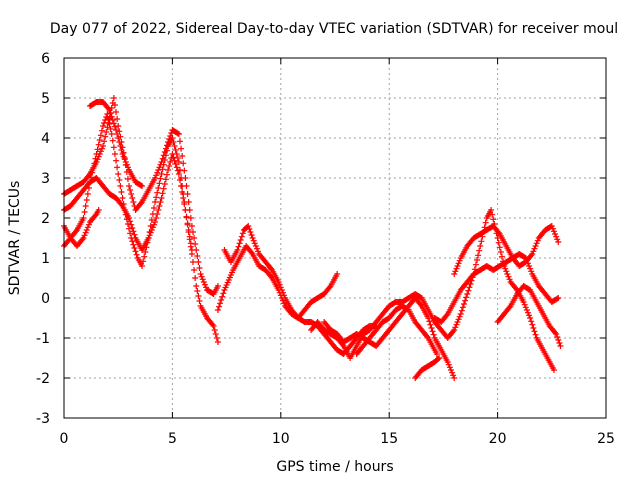  Describe the element at coordinates (281, 272) in the screenshot. I see `series-track-g` at that location.